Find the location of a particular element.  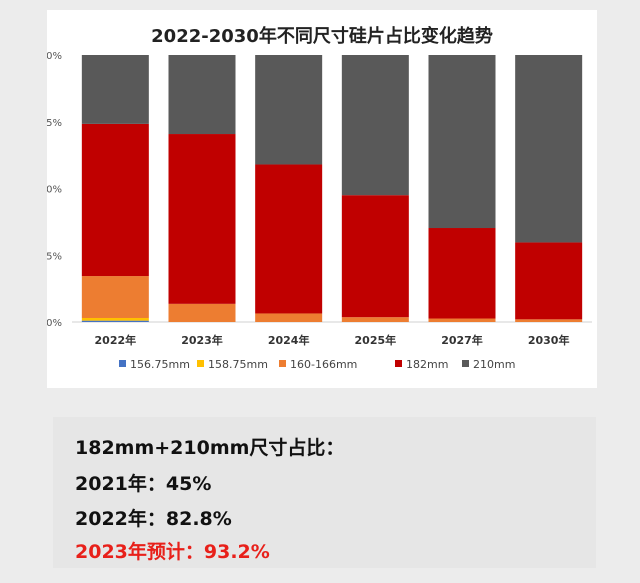

legend-label: 182mm is located at coordinates (427, 364).